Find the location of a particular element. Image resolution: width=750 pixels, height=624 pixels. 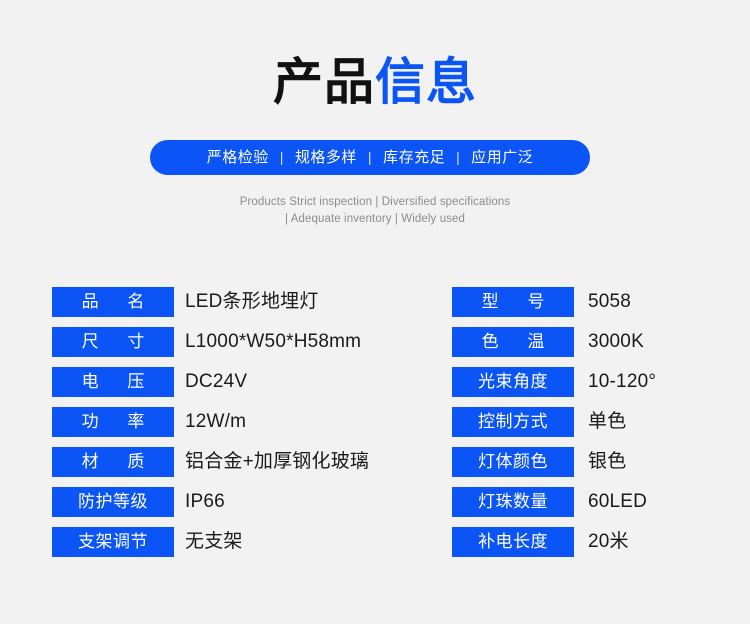

spec-label: 尺 寸 is located at coordinates (113, 342).